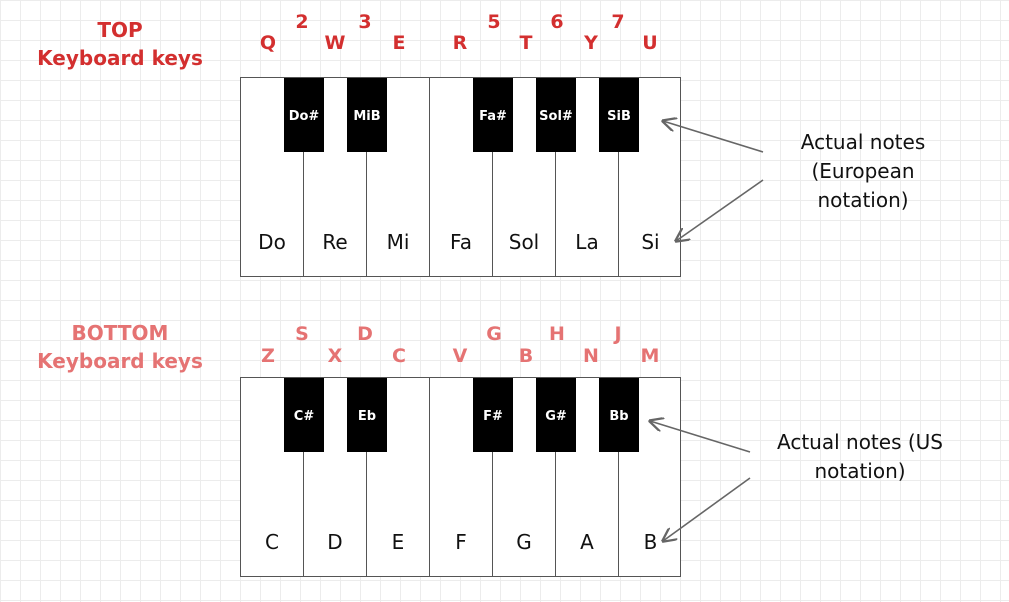 The height and width of the screenshot is (602, 1009). I want to click on black-key: Bb, so click(619, 415).